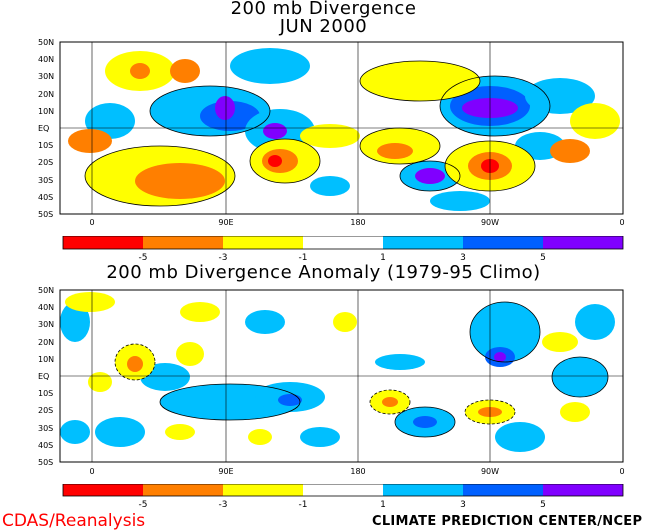 The width and height of the screenshot is (647, 532). Describe the element at coordinates (323, 9) in the screenshot. I see `top-map-title: 200 mb Divergence` at that location.